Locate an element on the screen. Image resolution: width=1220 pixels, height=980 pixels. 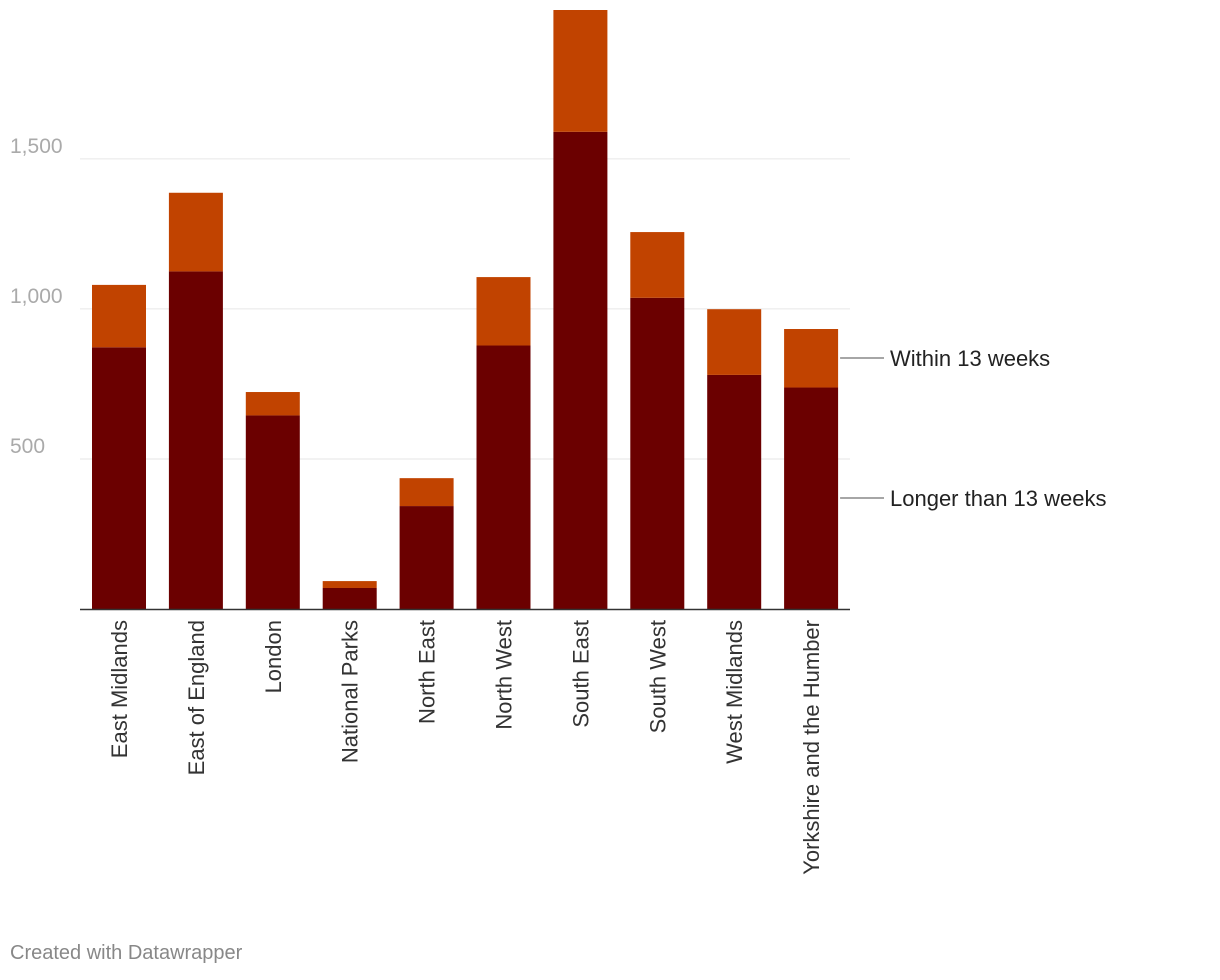
y-tick-label: 1,500 is located at coordinates (36, 146).